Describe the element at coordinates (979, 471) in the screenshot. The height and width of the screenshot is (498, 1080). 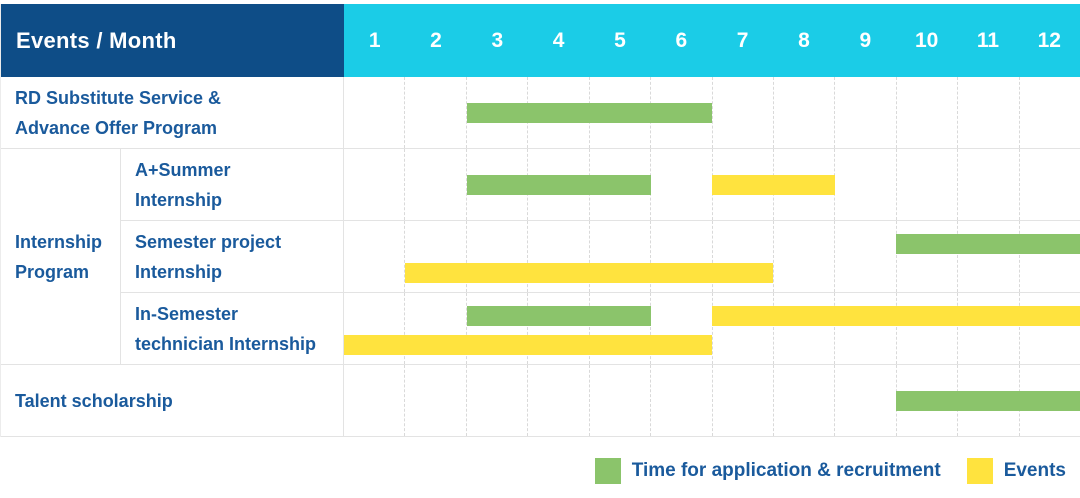
I see `yellow-swatch-icon` at that location.